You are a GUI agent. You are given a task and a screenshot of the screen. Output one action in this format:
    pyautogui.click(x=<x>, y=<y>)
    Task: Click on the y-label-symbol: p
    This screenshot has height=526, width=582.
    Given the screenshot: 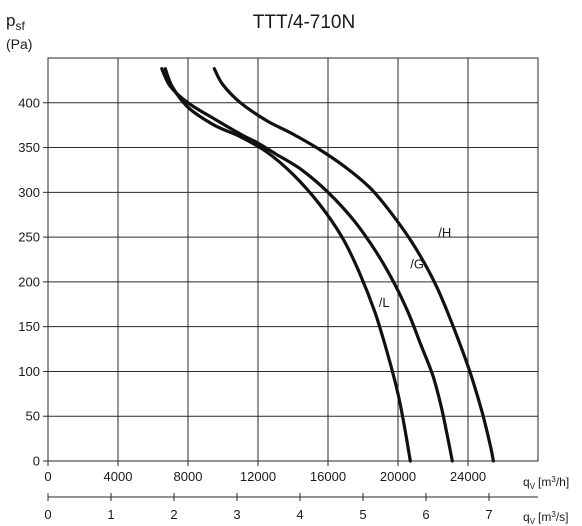 What is the action you would take?
    pyautogui.click(x=10, y=20)
    